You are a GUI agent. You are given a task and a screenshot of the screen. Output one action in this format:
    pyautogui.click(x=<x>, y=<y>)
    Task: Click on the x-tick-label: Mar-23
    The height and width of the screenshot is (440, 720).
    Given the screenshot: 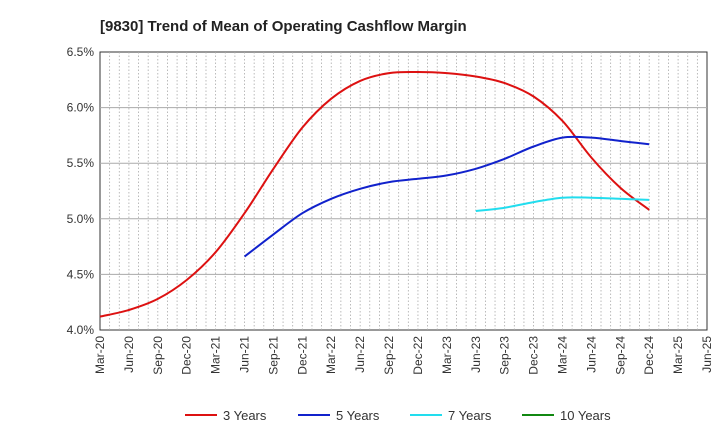 What is the action you would take?
    pyautogui.click(x=447, y=355)
    